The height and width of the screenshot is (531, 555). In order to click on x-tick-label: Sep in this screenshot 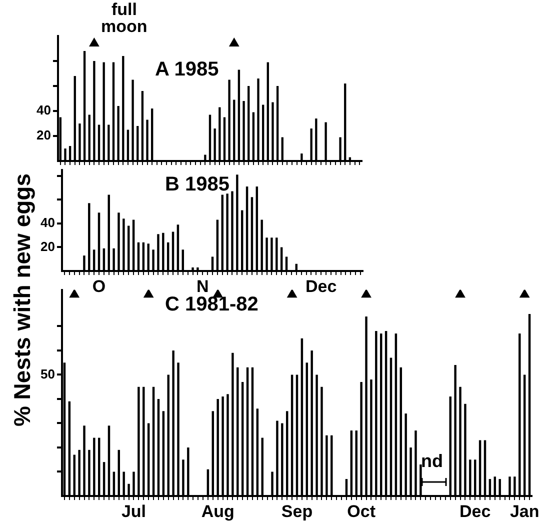, I will do `click(297, 511)`.